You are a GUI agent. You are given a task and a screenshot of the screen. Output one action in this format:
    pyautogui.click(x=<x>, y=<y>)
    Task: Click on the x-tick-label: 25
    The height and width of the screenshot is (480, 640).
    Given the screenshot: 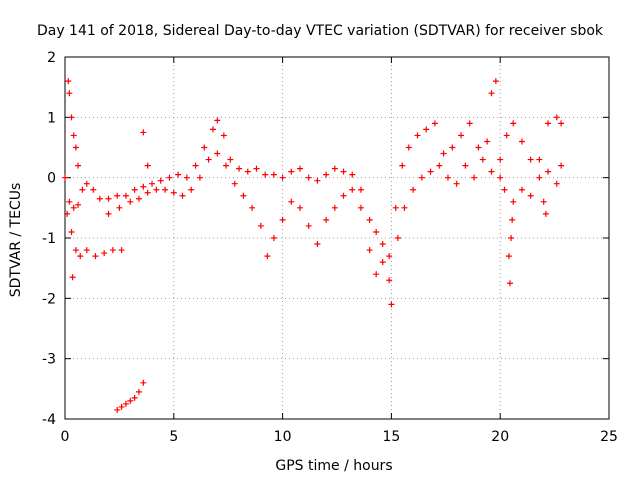 What is the action you would take?
    pyautogui.click(x=609, y=437)
    